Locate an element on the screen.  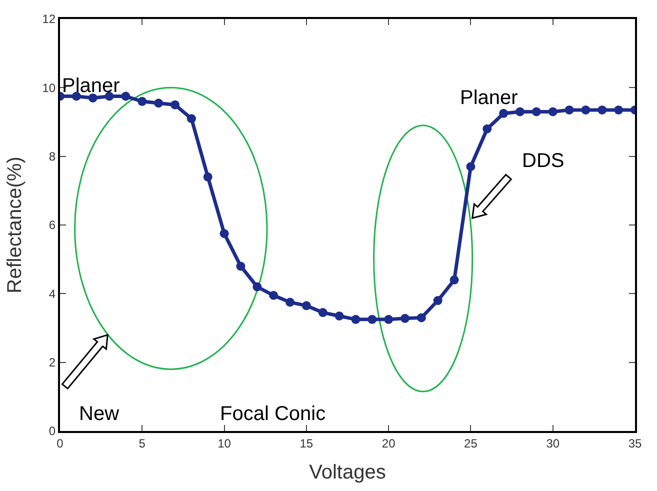
y-tick-label: 4 is located at coordinates (52, 293).